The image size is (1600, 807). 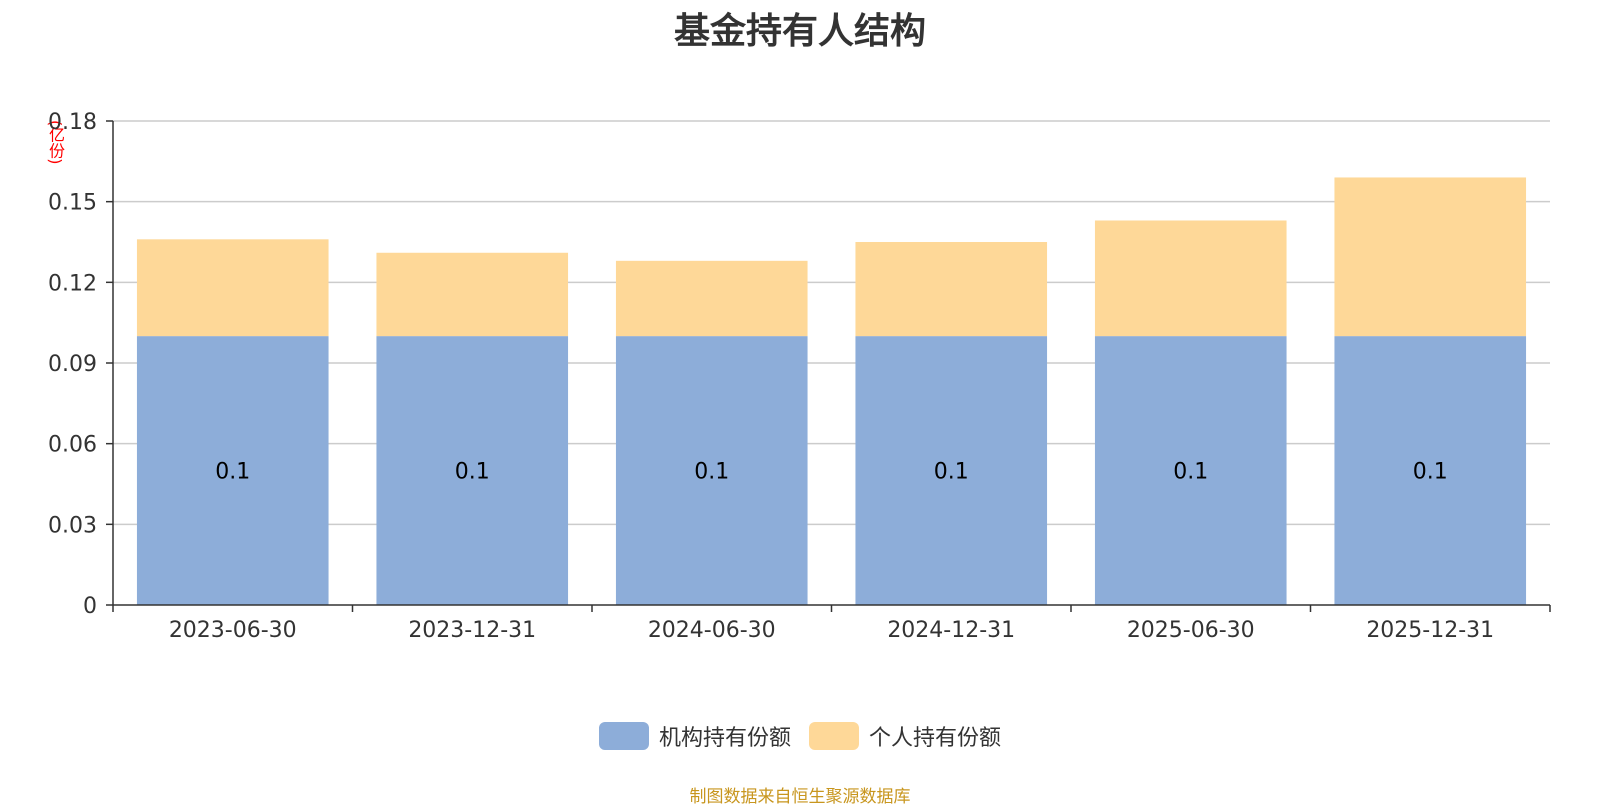 I want to click on x-tick-label: 2024-12-31, so click(x=951, y=630).